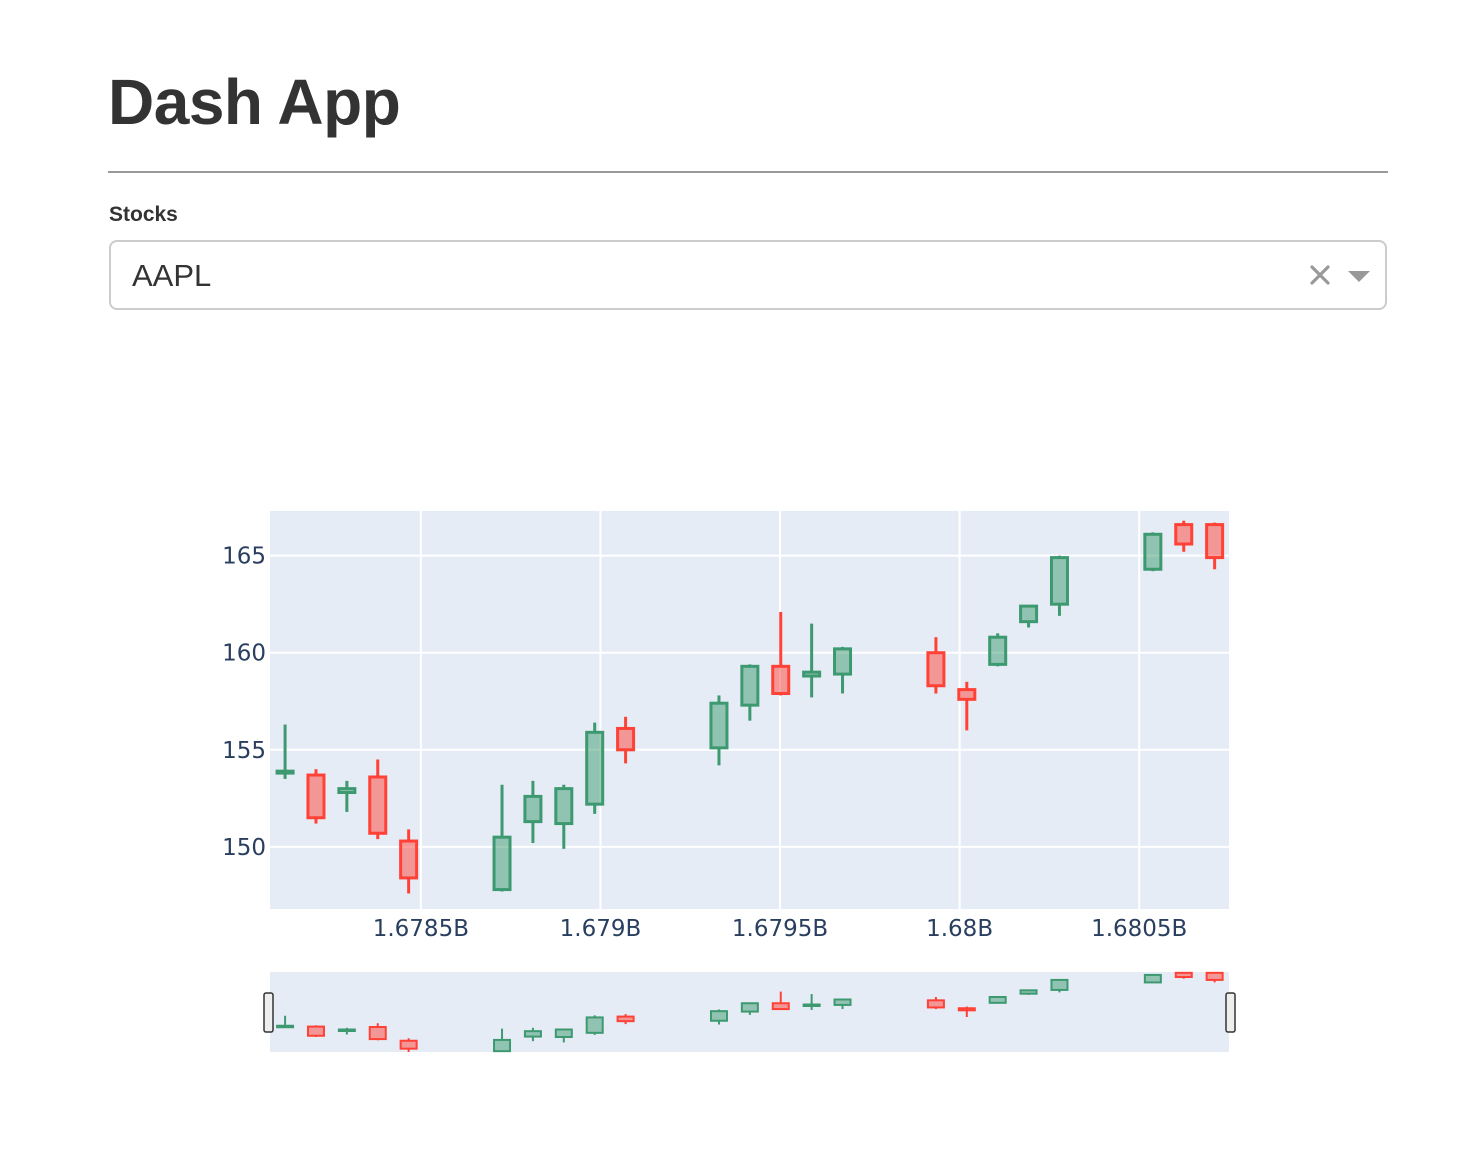  What do you see at coordinates (421, 929) in the screenshot?
I see `x-tick-label: 1.6785B` at bounding box center [421, 929].